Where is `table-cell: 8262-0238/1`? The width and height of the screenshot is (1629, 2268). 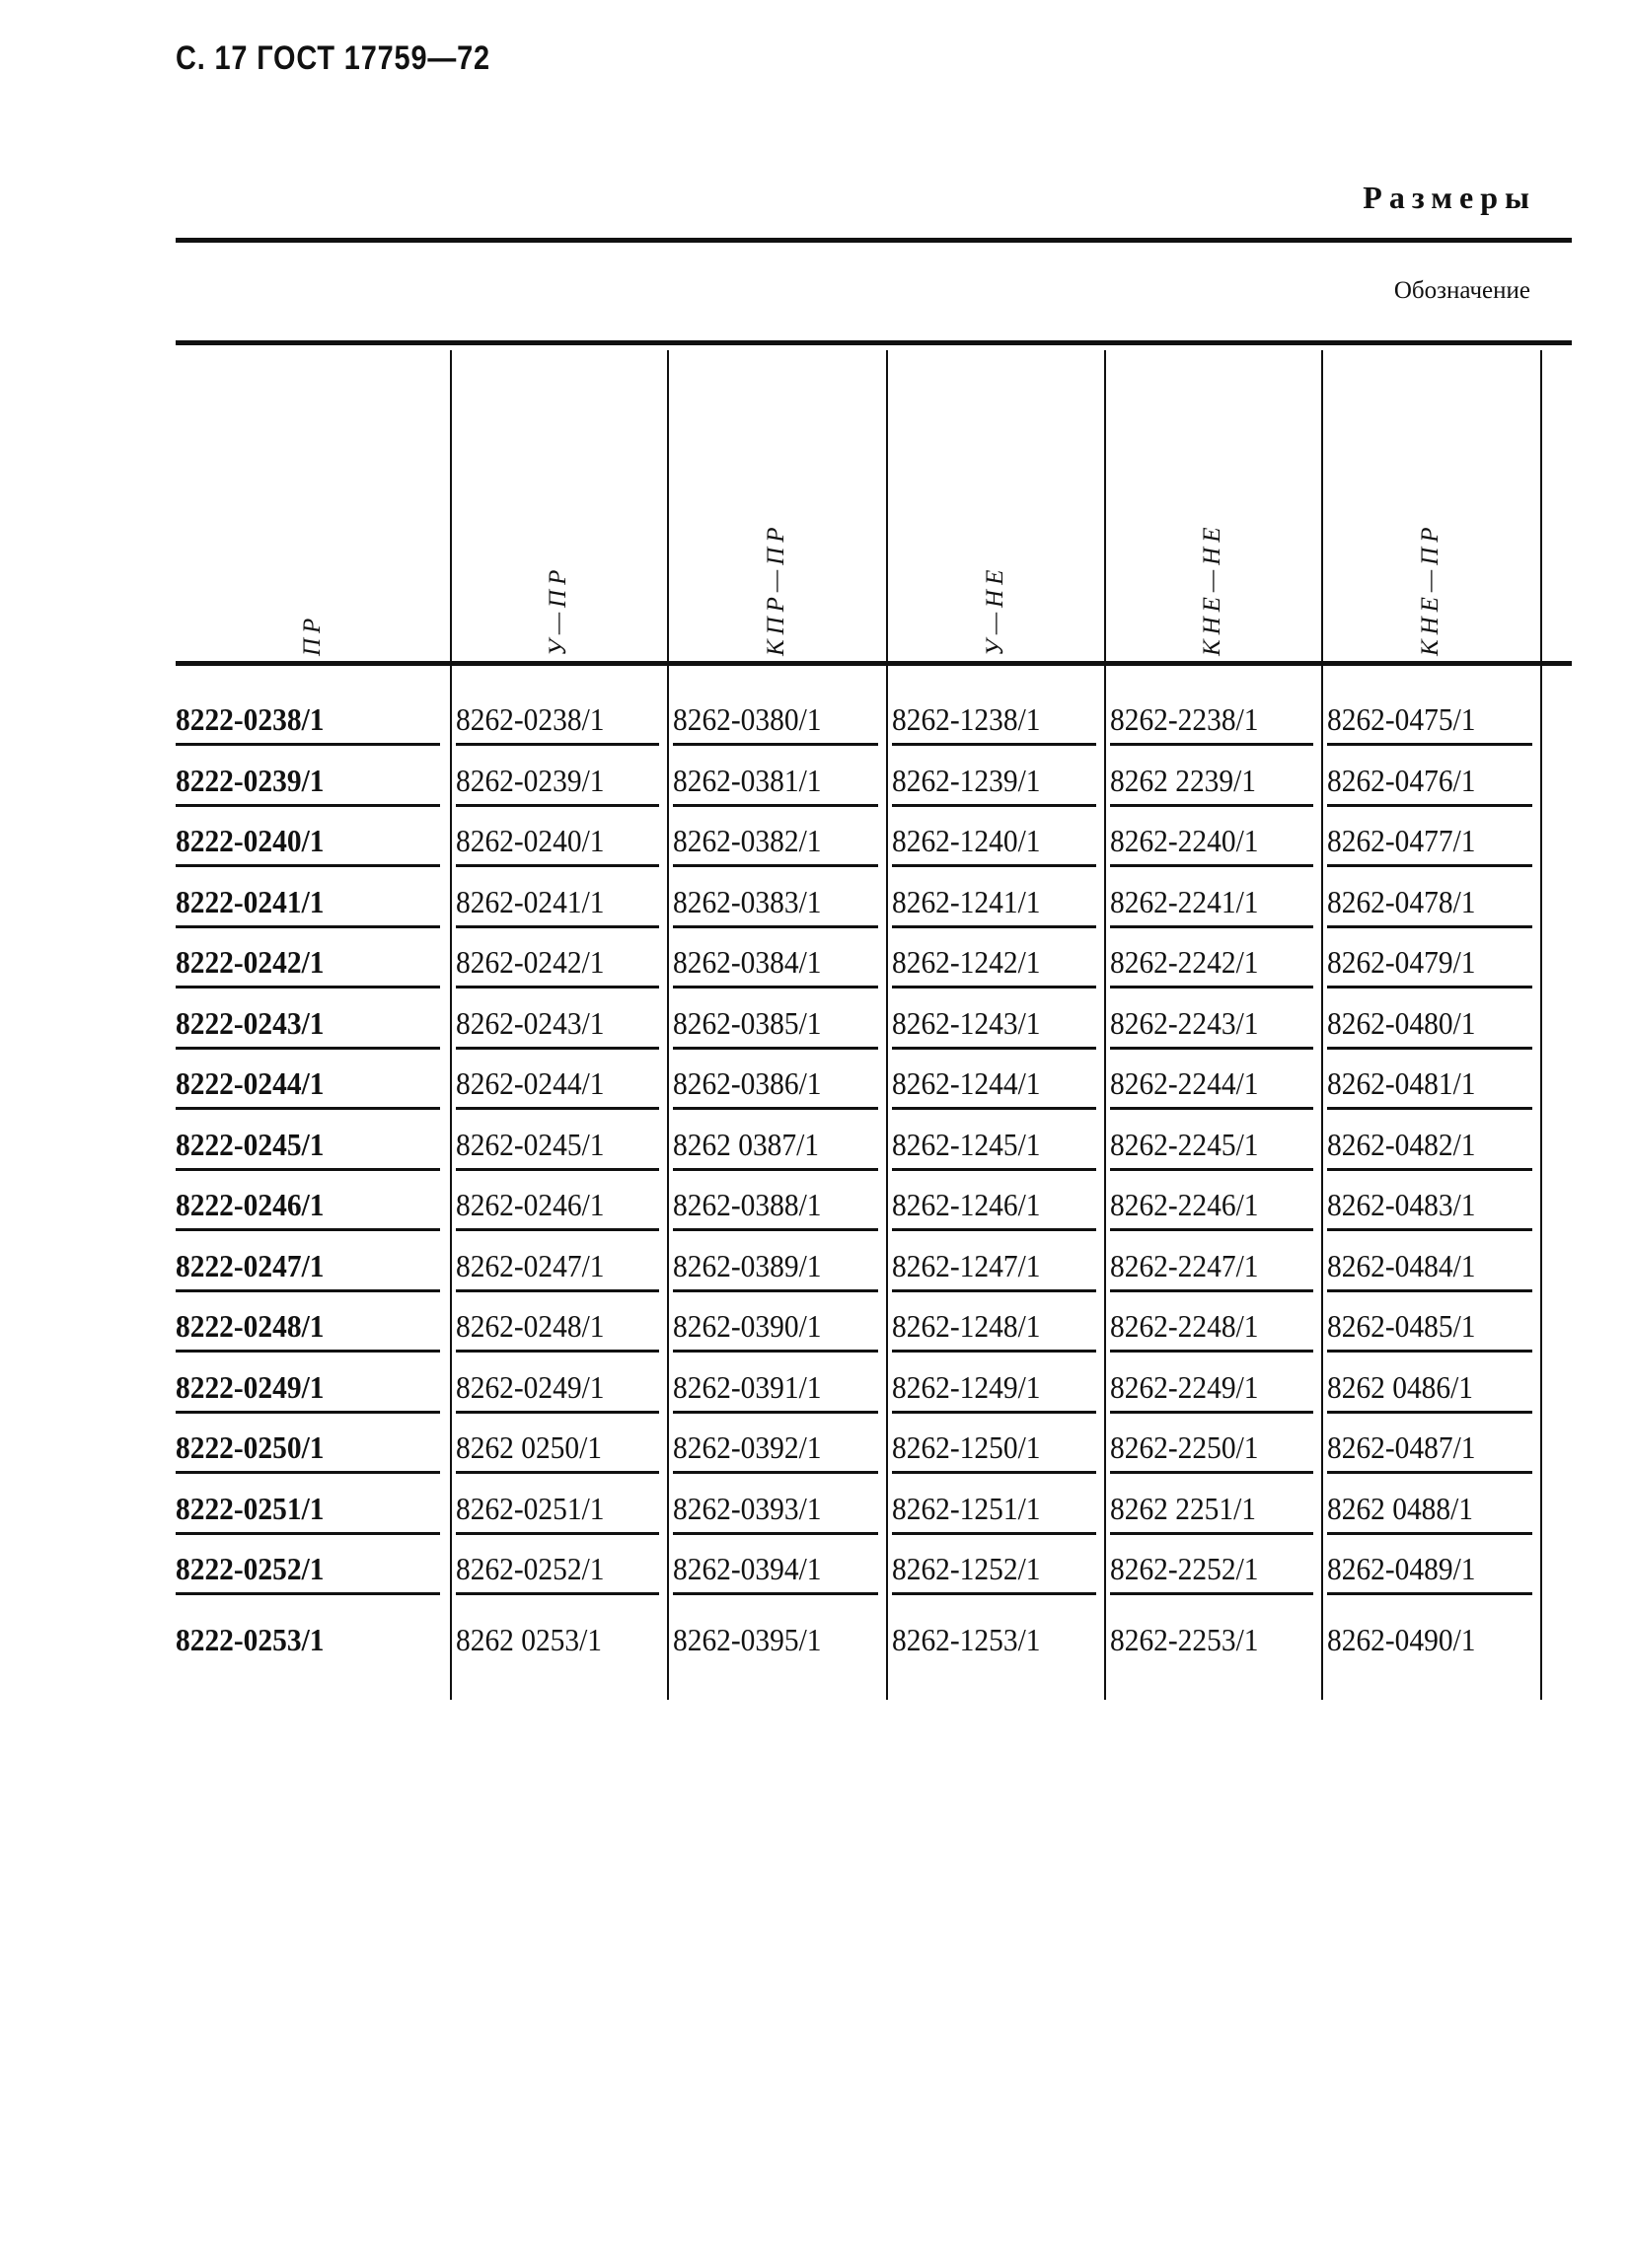 table-cell: 8262-0238/1 is located at coordinates (530, 719).